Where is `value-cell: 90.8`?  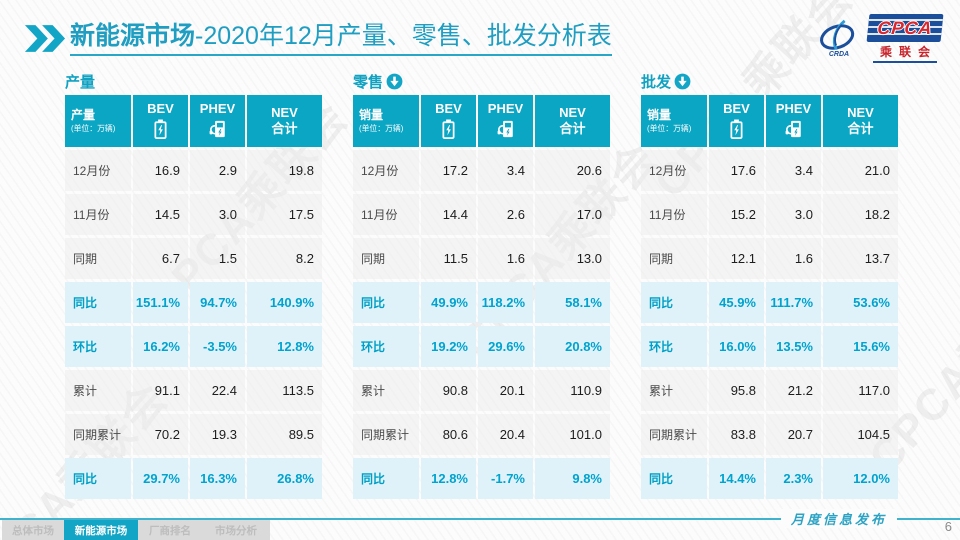
value-cell: 90.8 is located at coordinates (448, 390).